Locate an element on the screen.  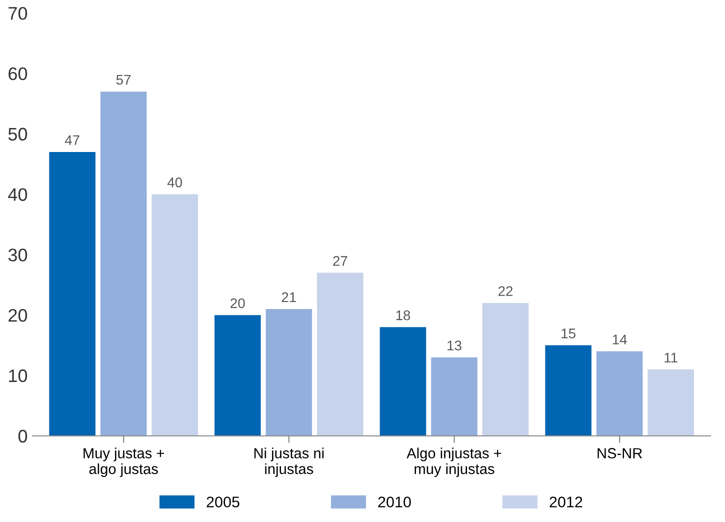
data-label: 27 is located at coordinates (340, 261).